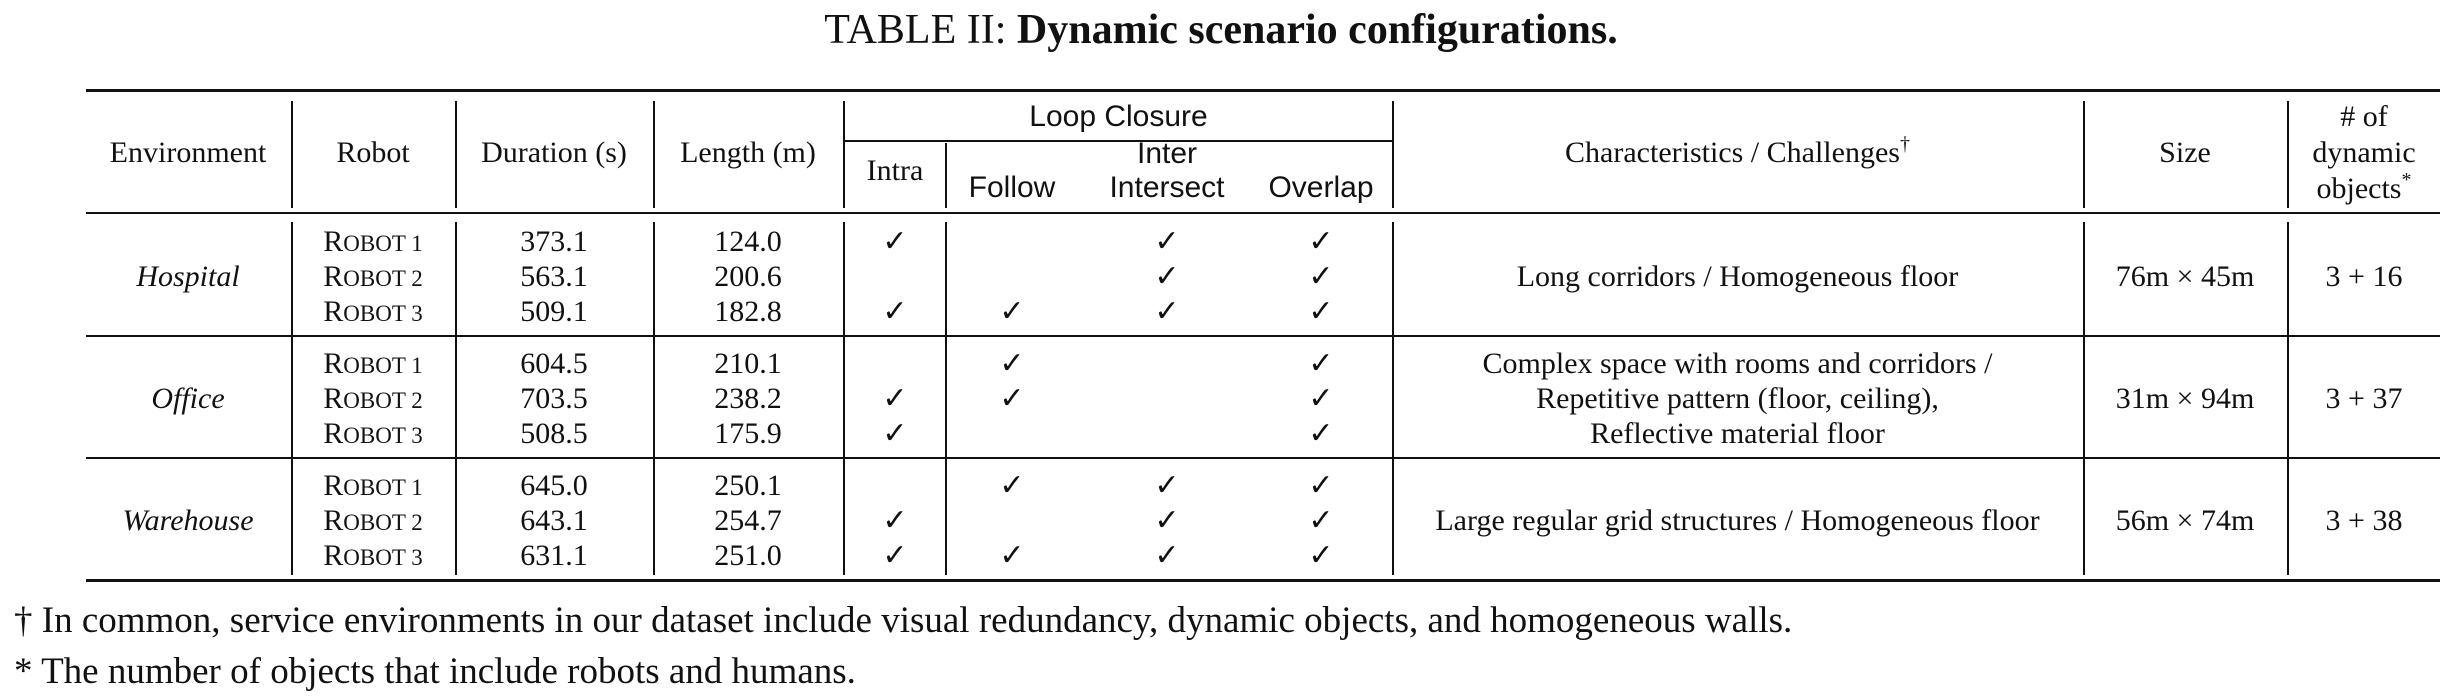  I want to click on caption-title: Dynamic scenario configurations., so click(1317, 30).